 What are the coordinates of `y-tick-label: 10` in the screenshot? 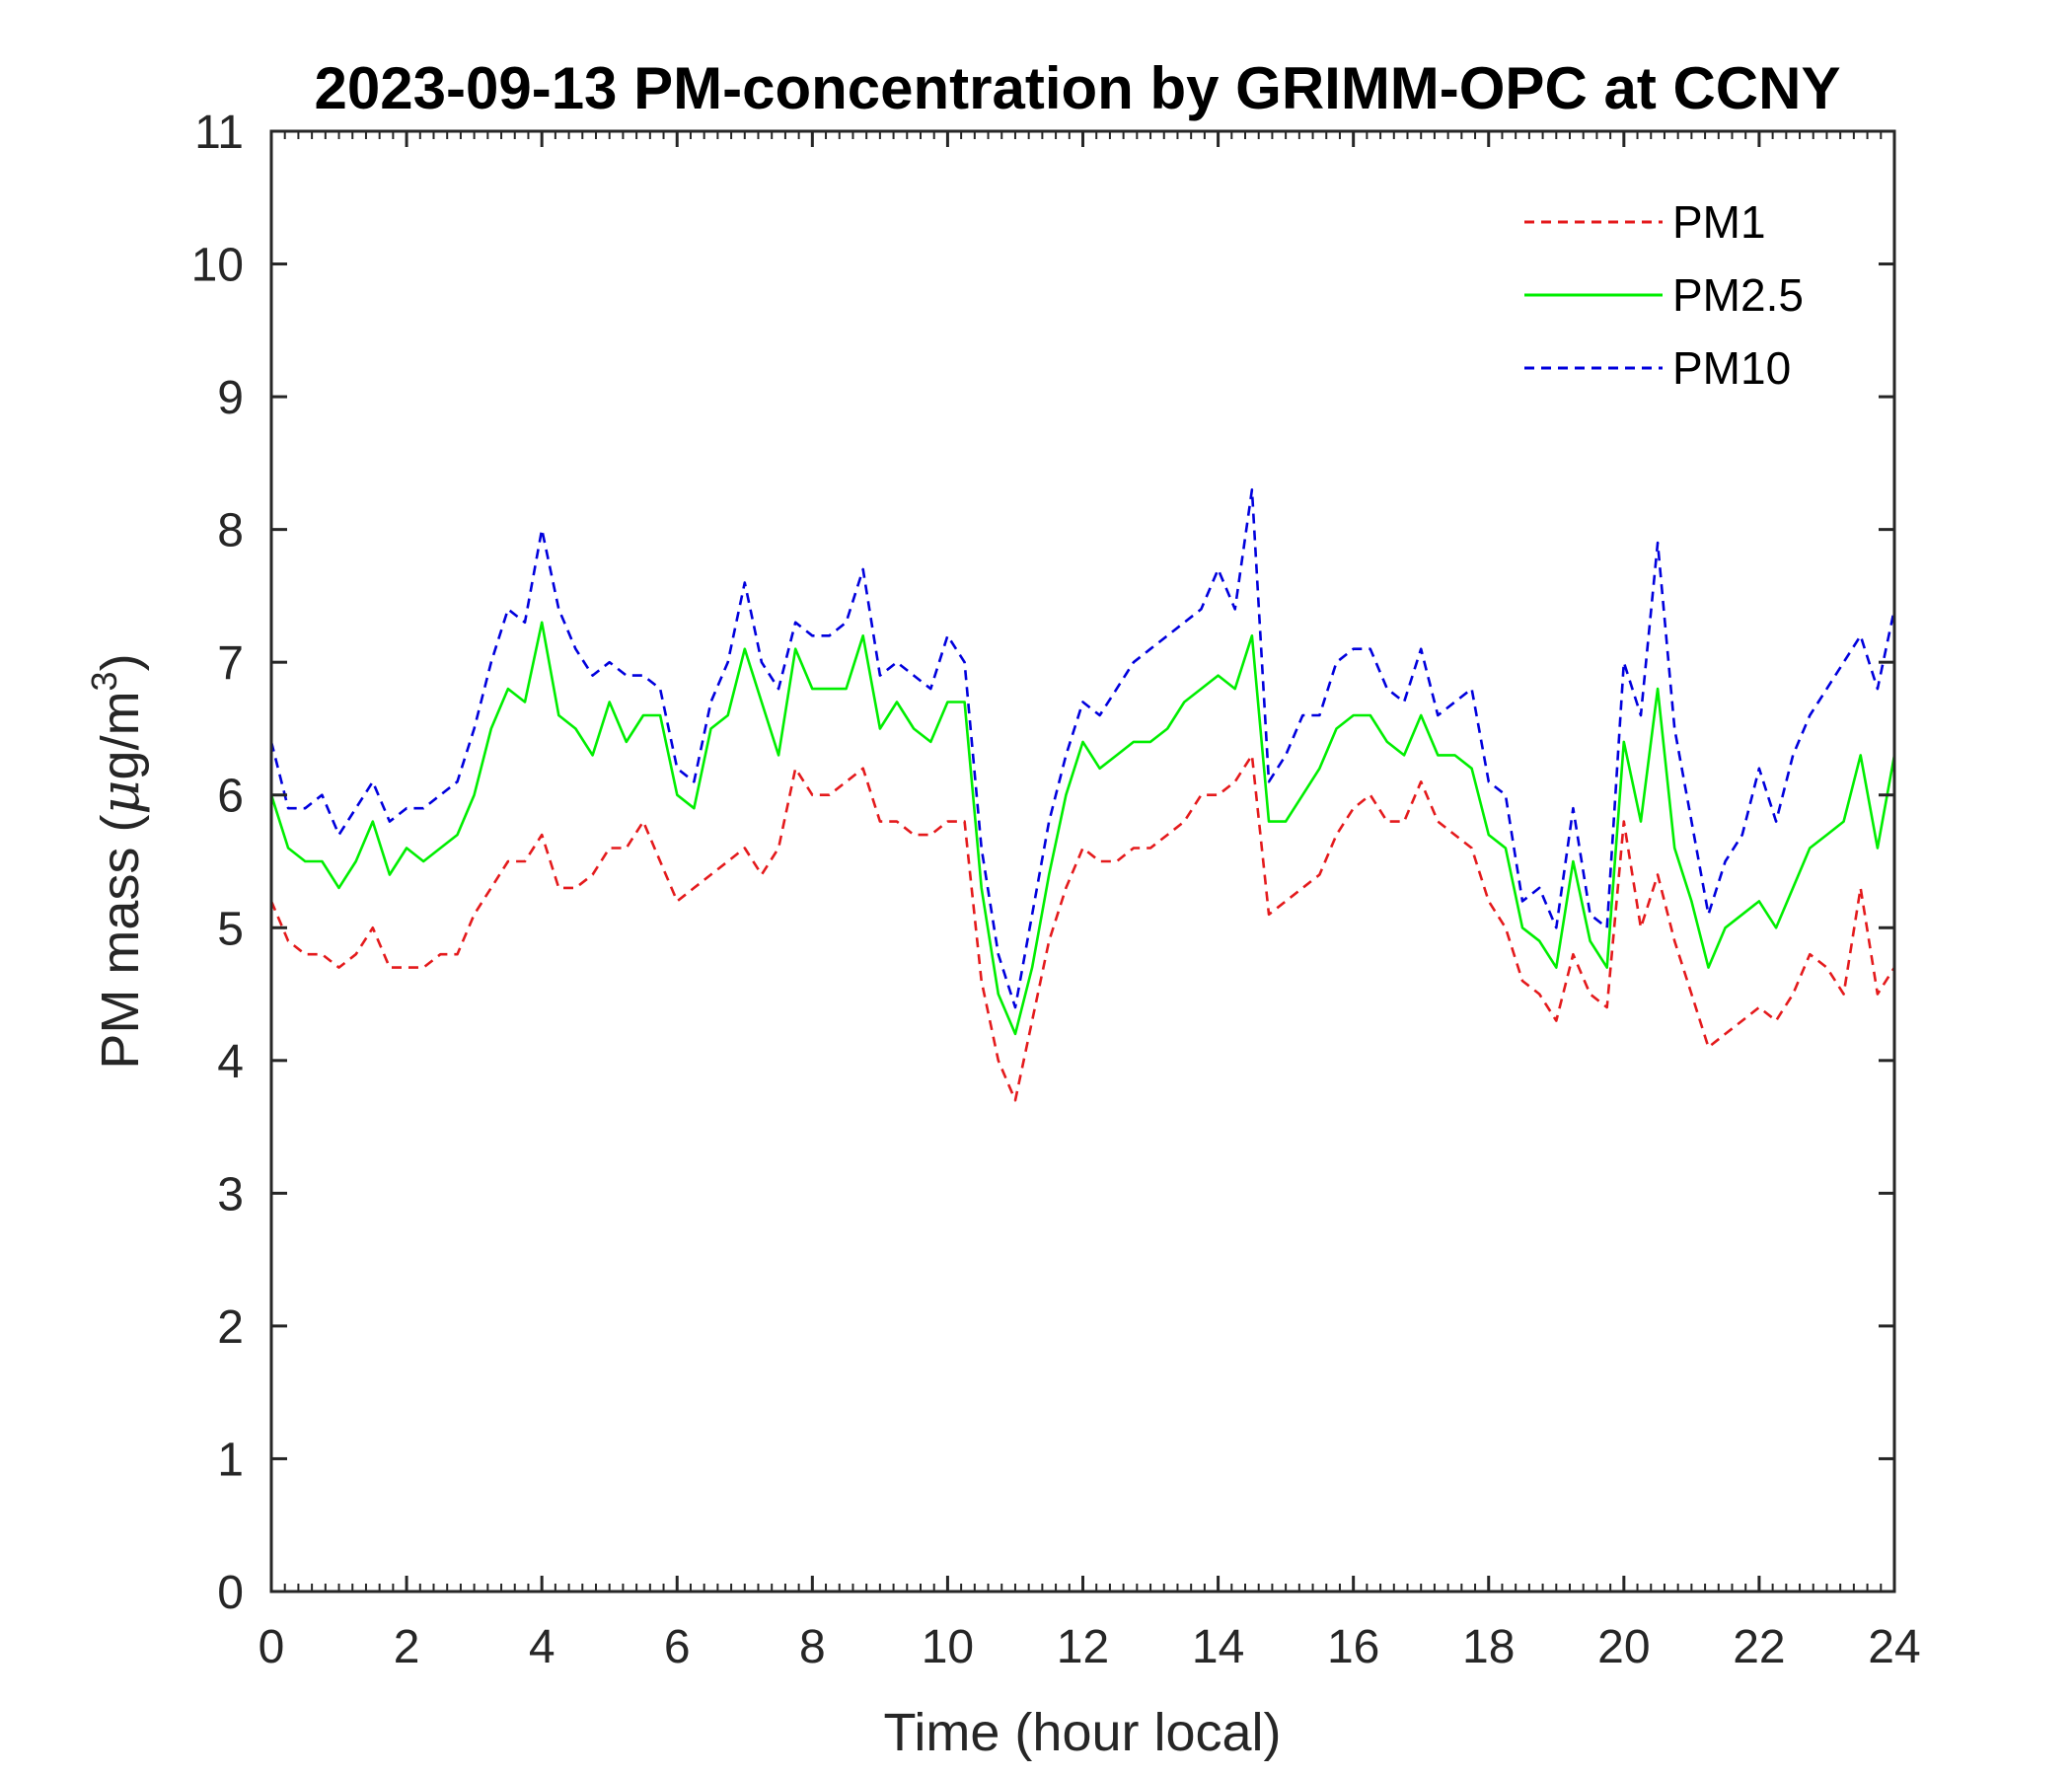 It's located at (218, 266).